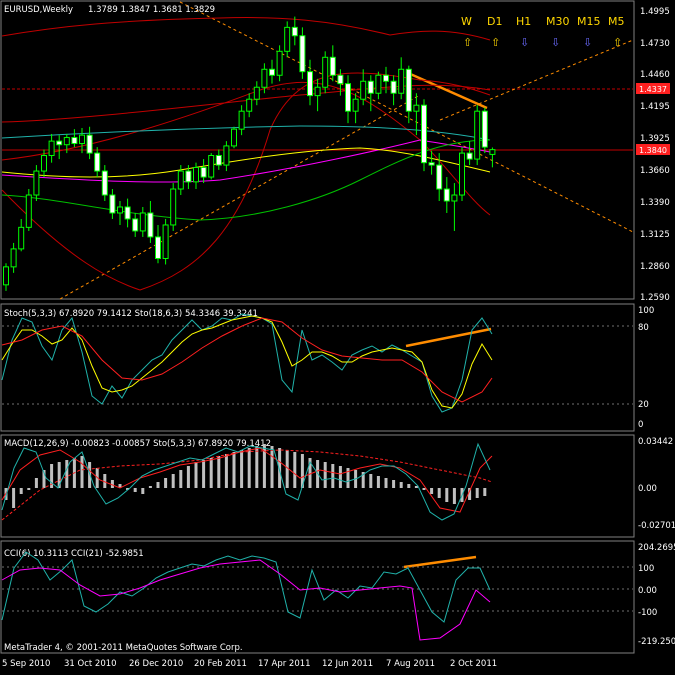 This screenshot has height=675, width=675. I want to click on stoch-levels, so click(317, 365).